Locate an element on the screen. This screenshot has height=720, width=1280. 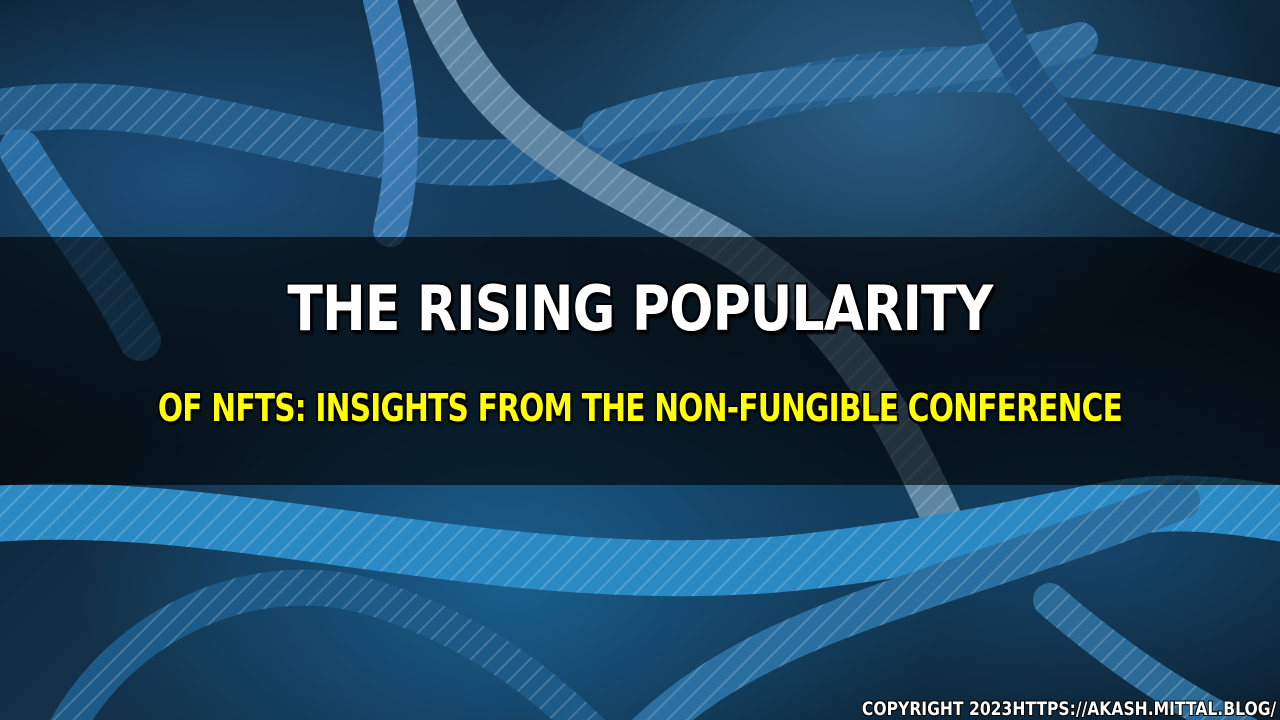
copyright-notice: COPYRIGHT 2023HTTPS://AKASH.MITTAL.BLOG/ is located at coordinates (1068, 709).